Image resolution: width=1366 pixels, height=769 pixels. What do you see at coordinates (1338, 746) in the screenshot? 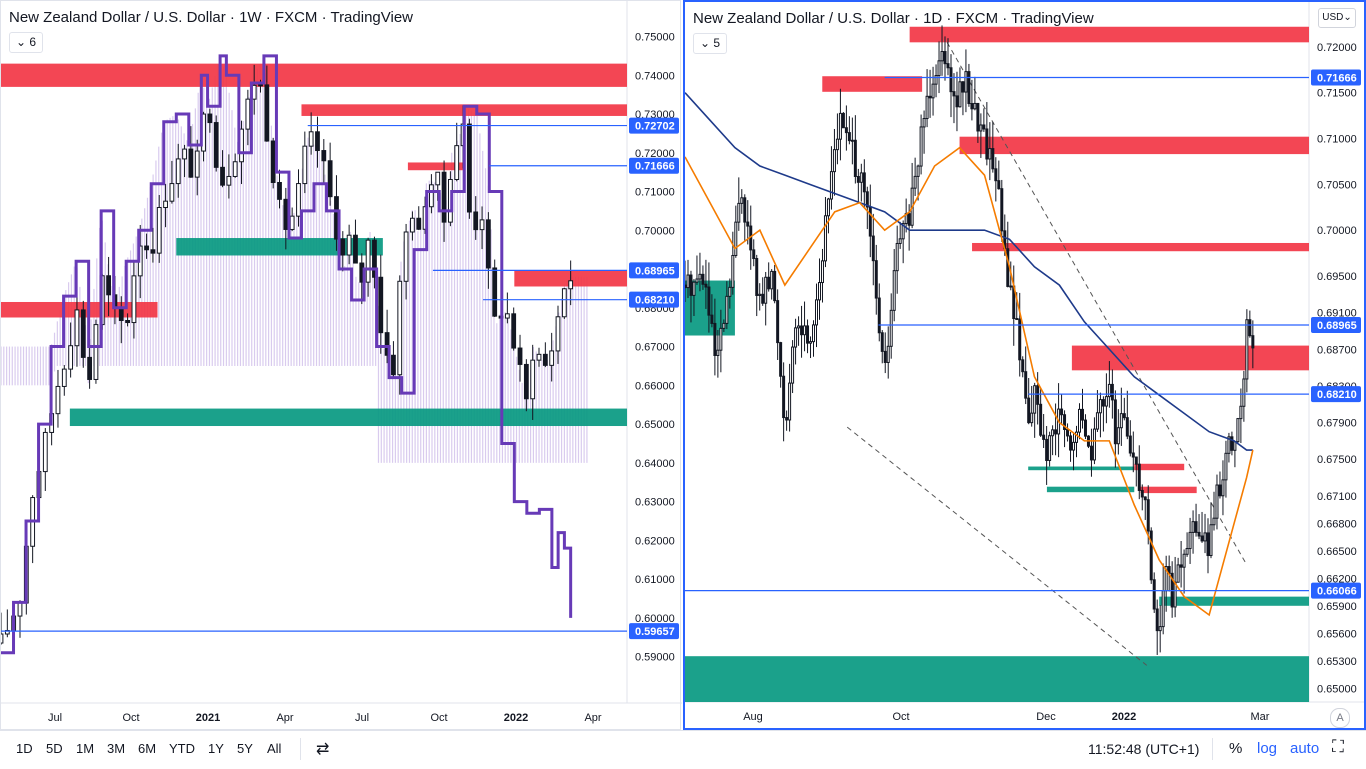
I see `fullscreen-icon: ⛶` at bounding box center [1338, 746].